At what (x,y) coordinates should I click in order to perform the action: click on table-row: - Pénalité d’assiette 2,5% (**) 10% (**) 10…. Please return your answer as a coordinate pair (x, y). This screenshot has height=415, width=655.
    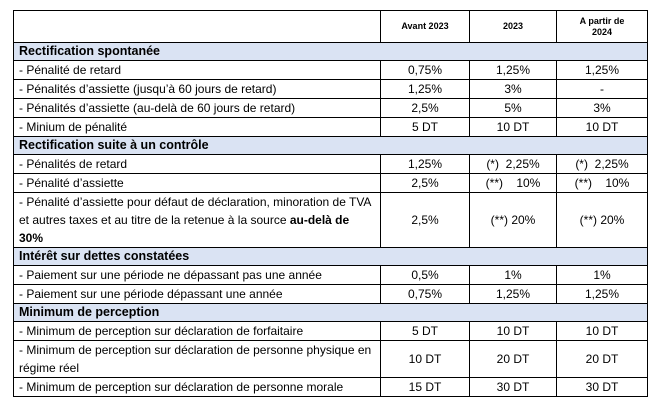
    Looking at the image, I should click on (330, 183).